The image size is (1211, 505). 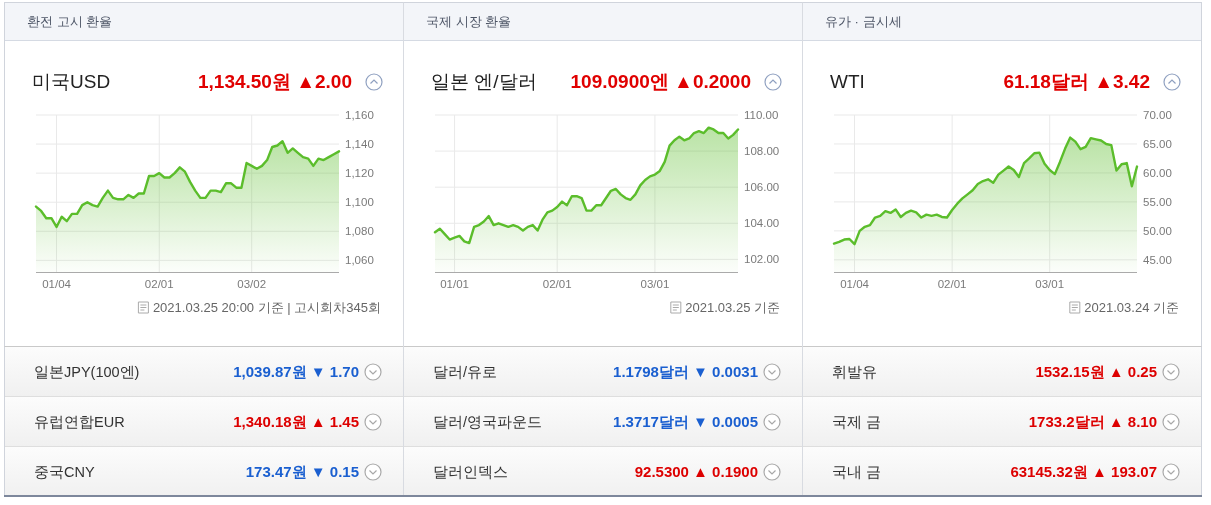 What do you see at coordinates (732, 307) in the screenshot?
I see `text: 2021.03.25 기준` at bounding box center [732, 307].